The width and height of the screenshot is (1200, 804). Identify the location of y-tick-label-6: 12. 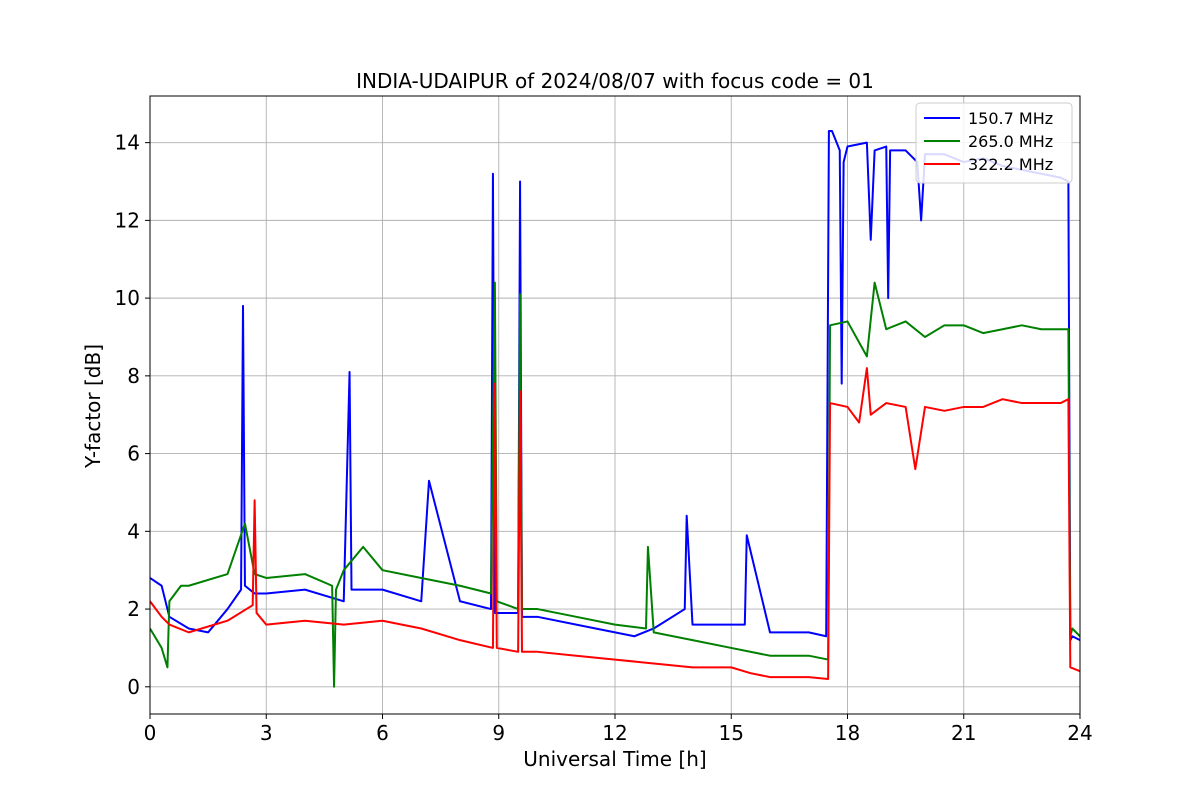
(127, 220).